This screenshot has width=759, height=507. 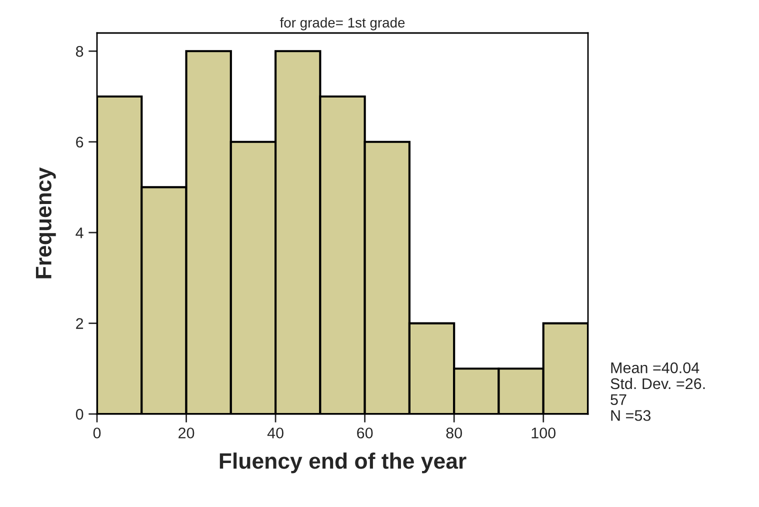 What do you see at coordinates (544, 433) in the screenshot?
I see `x-tick-label: 100` at bounding box center [544, 433].